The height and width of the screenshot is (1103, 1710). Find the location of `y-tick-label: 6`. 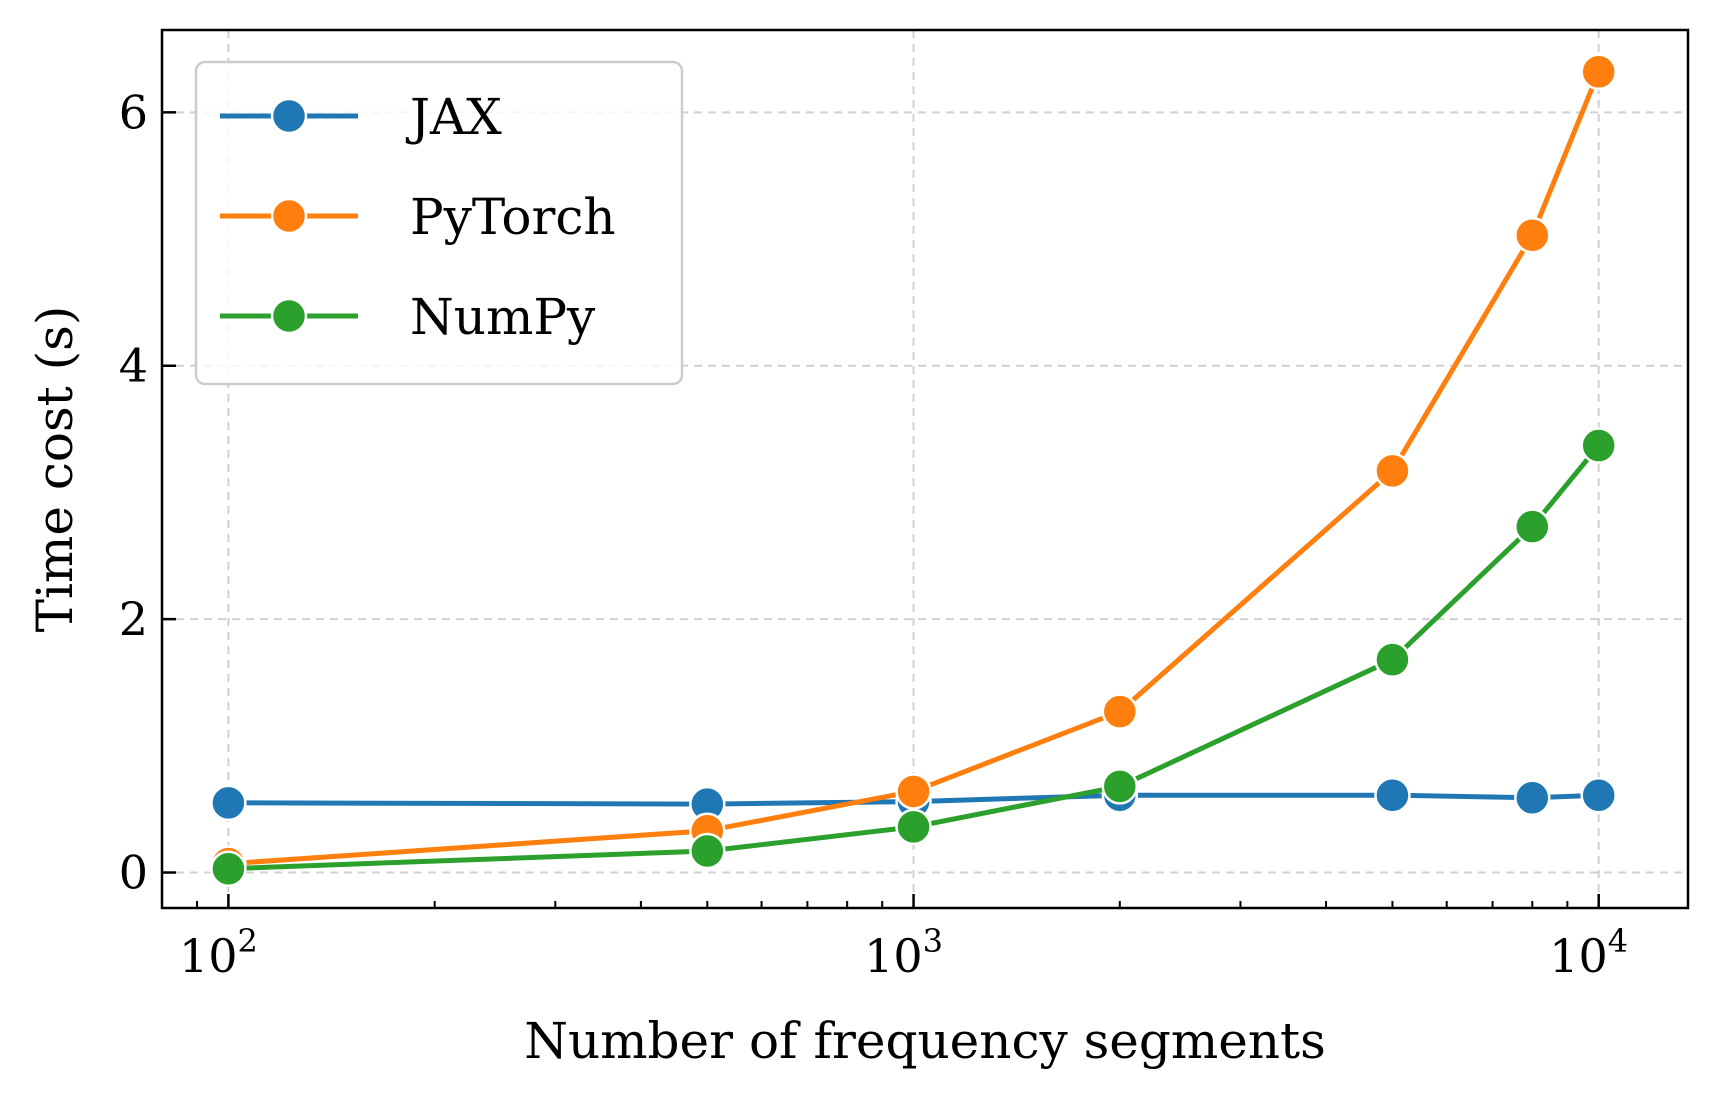

y-tick-label: 6 is located at coordinates (133, 112).